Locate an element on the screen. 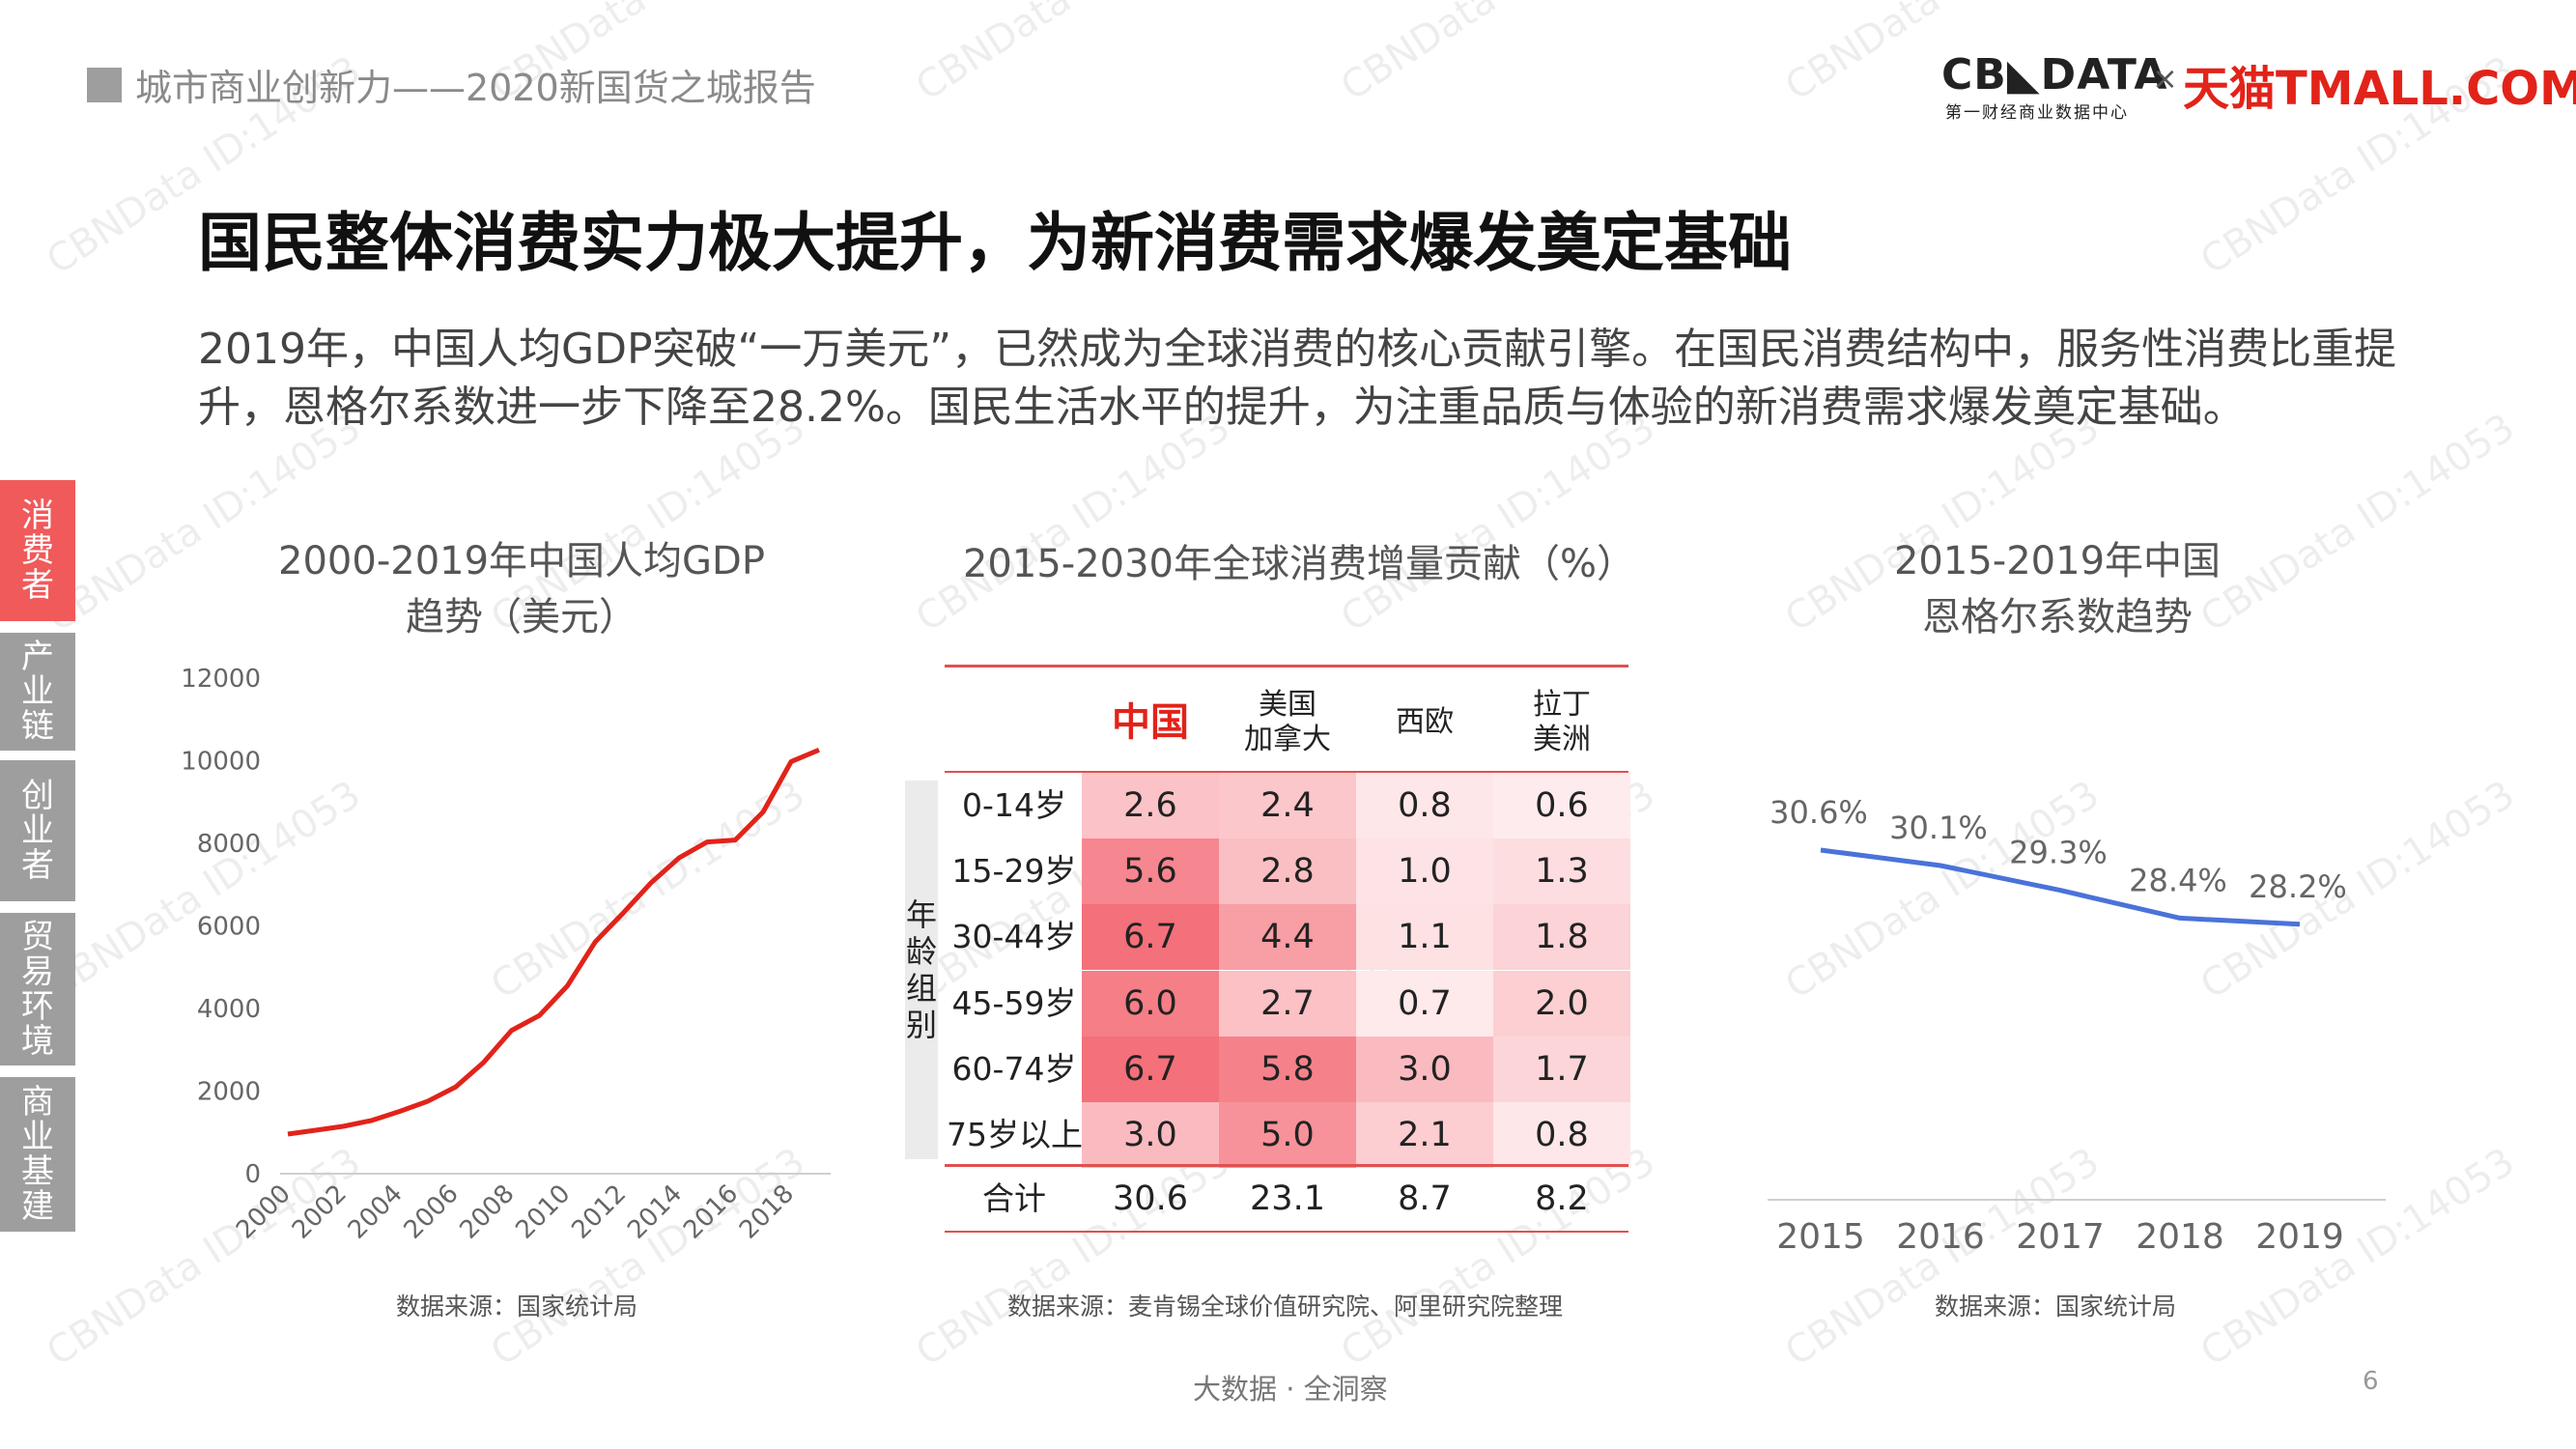 The height and width of the screenshot is (1449, 2576). gdp-x-tick-label: 2000 is located at coordinates (264, 1212).